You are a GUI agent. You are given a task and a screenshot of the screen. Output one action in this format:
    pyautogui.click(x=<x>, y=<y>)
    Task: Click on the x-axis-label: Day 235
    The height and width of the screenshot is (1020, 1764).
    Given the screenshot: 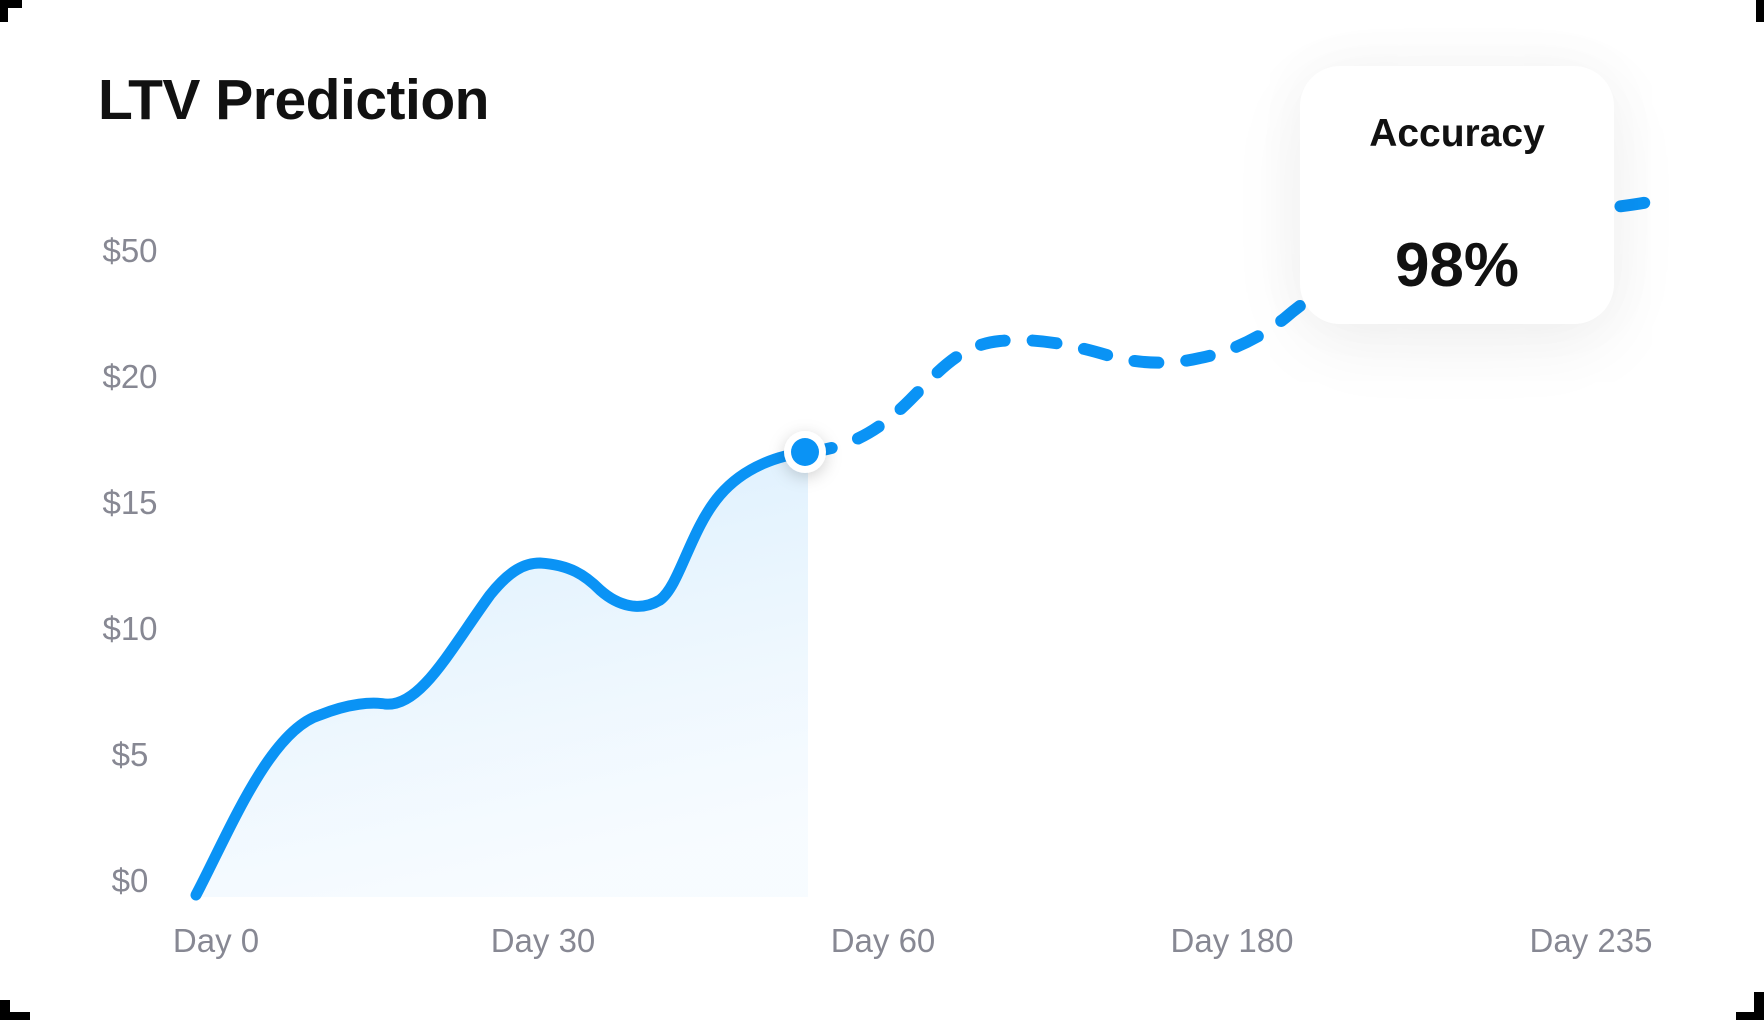 What is the action you would take?
    pyautogui.click(x=1591, y=940)
    